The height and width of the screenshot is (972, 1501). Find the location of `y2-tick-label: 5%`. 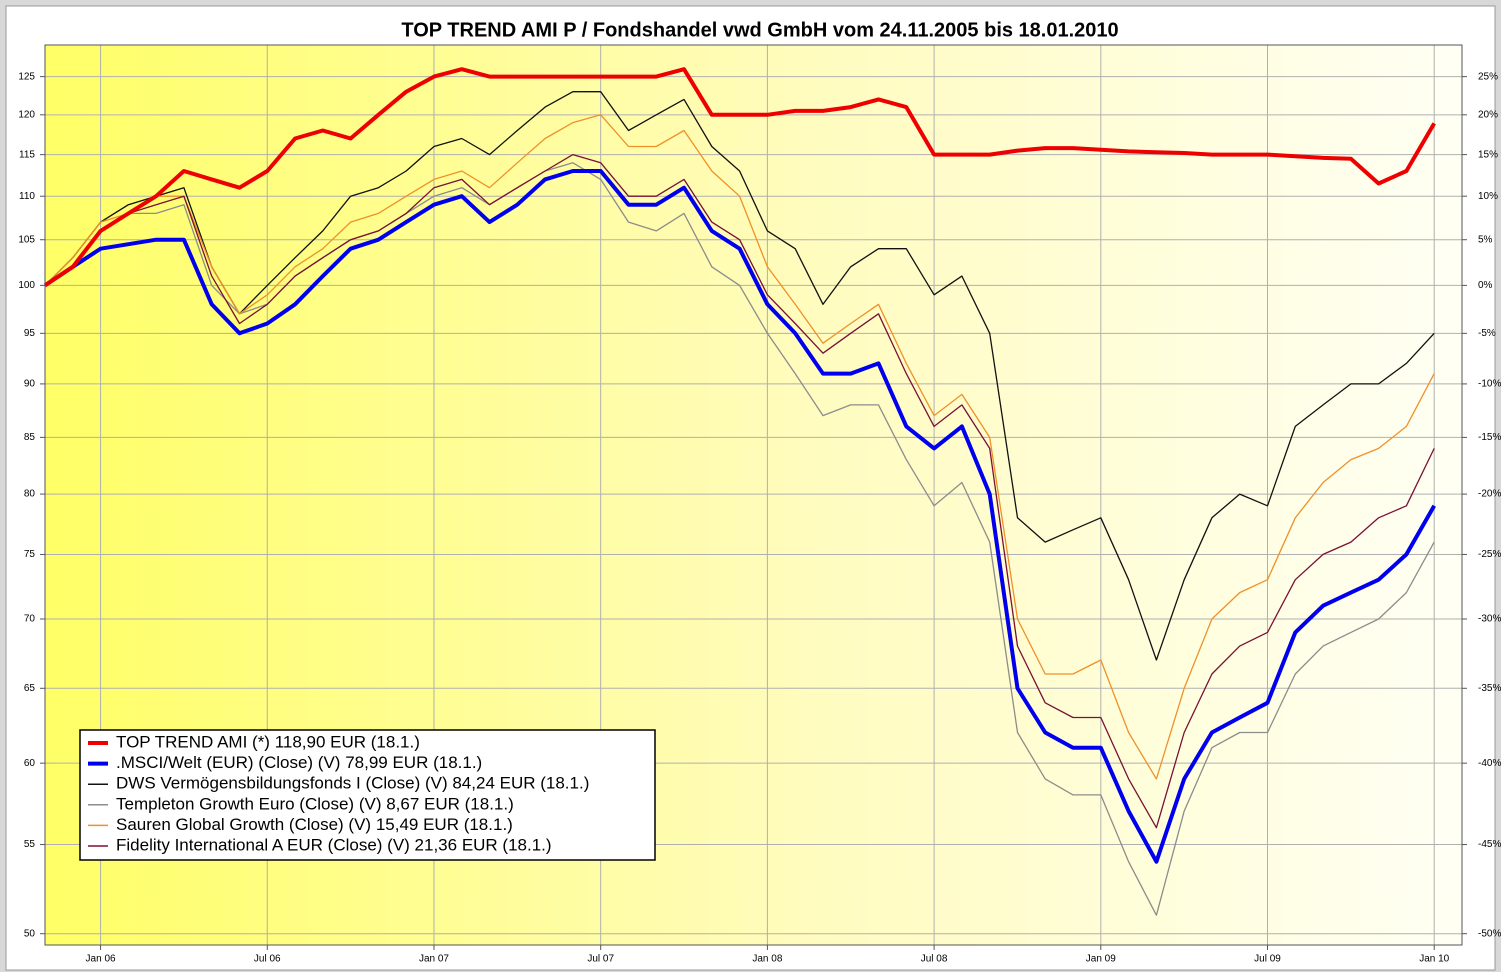

y2-tick-label: 5% is located at coordinates (1485, 239).